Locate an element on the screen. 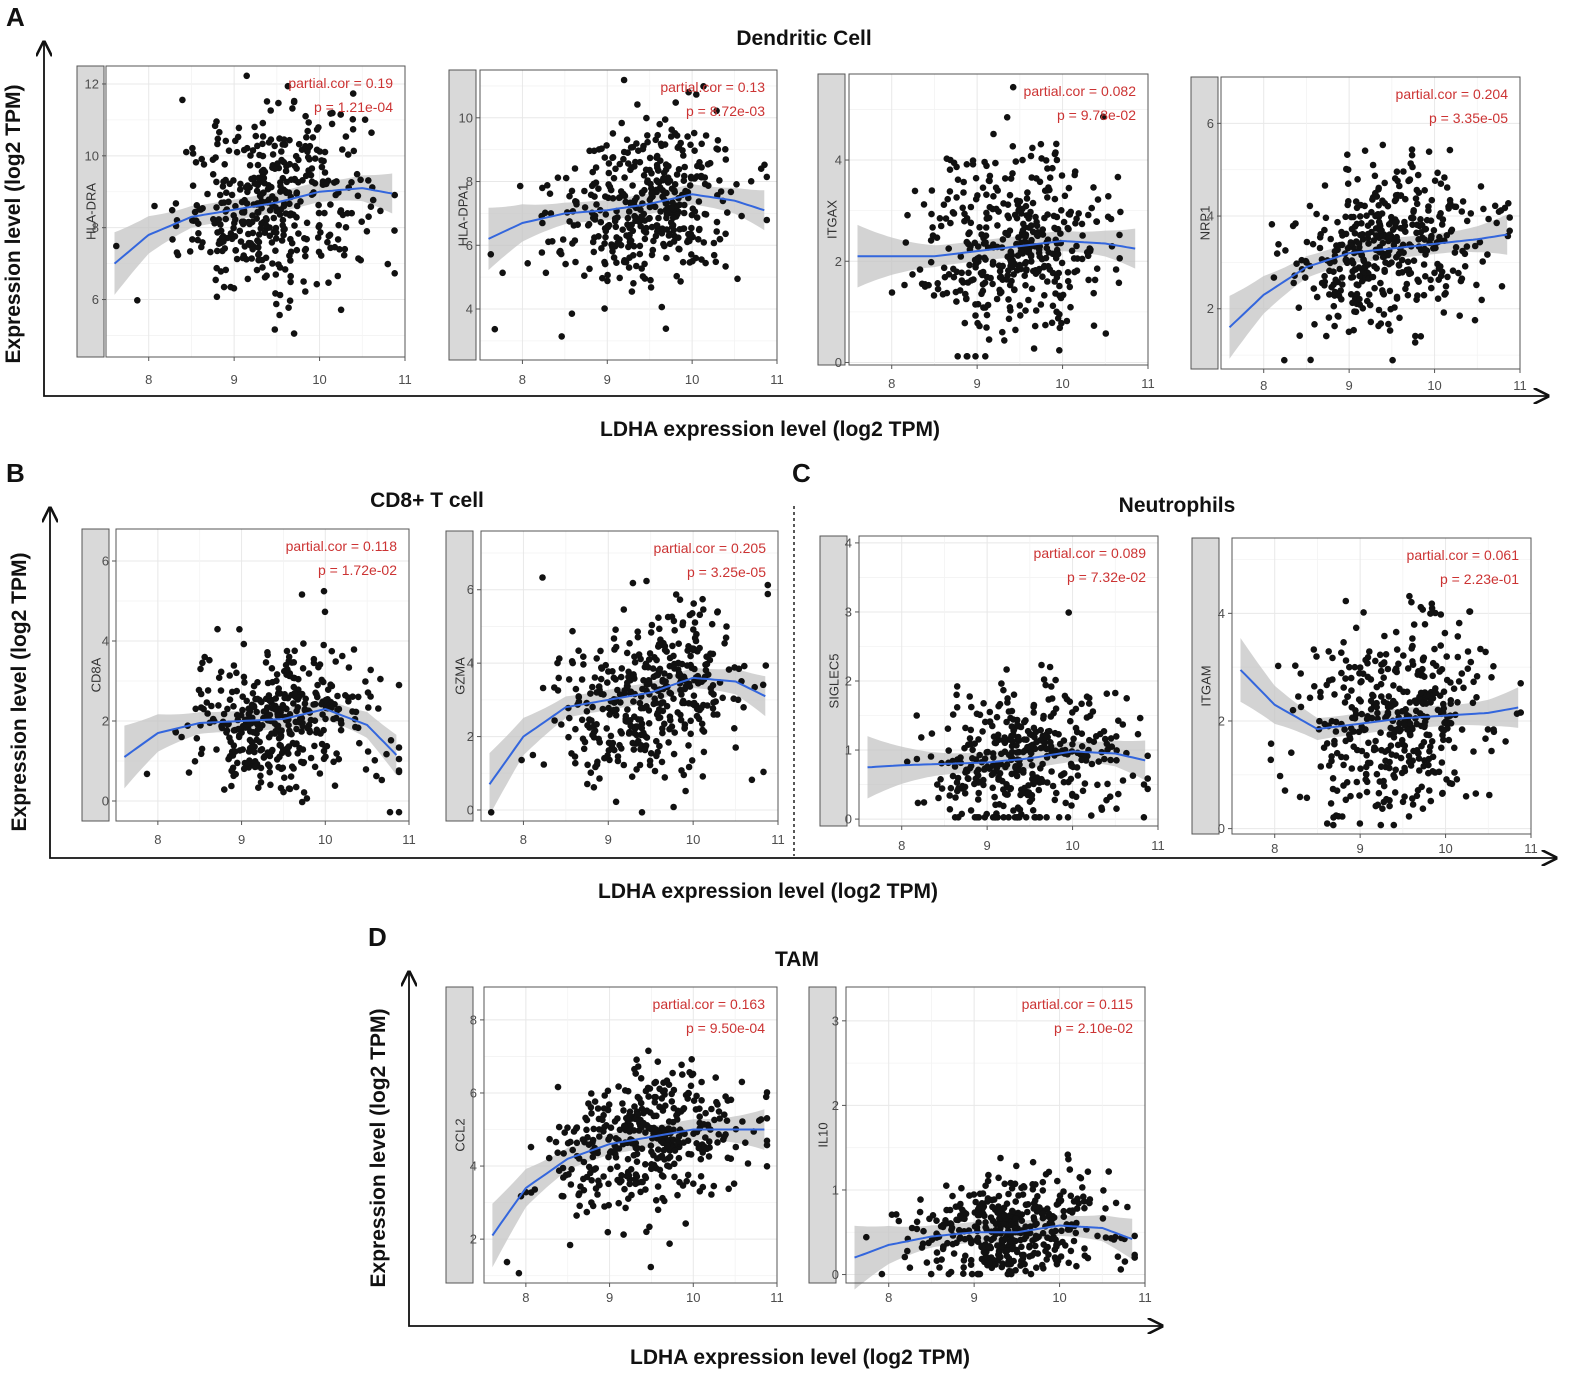 This screenshot has width=1590, height=1393. loess-fit-line is located at coordinates (627, 730).